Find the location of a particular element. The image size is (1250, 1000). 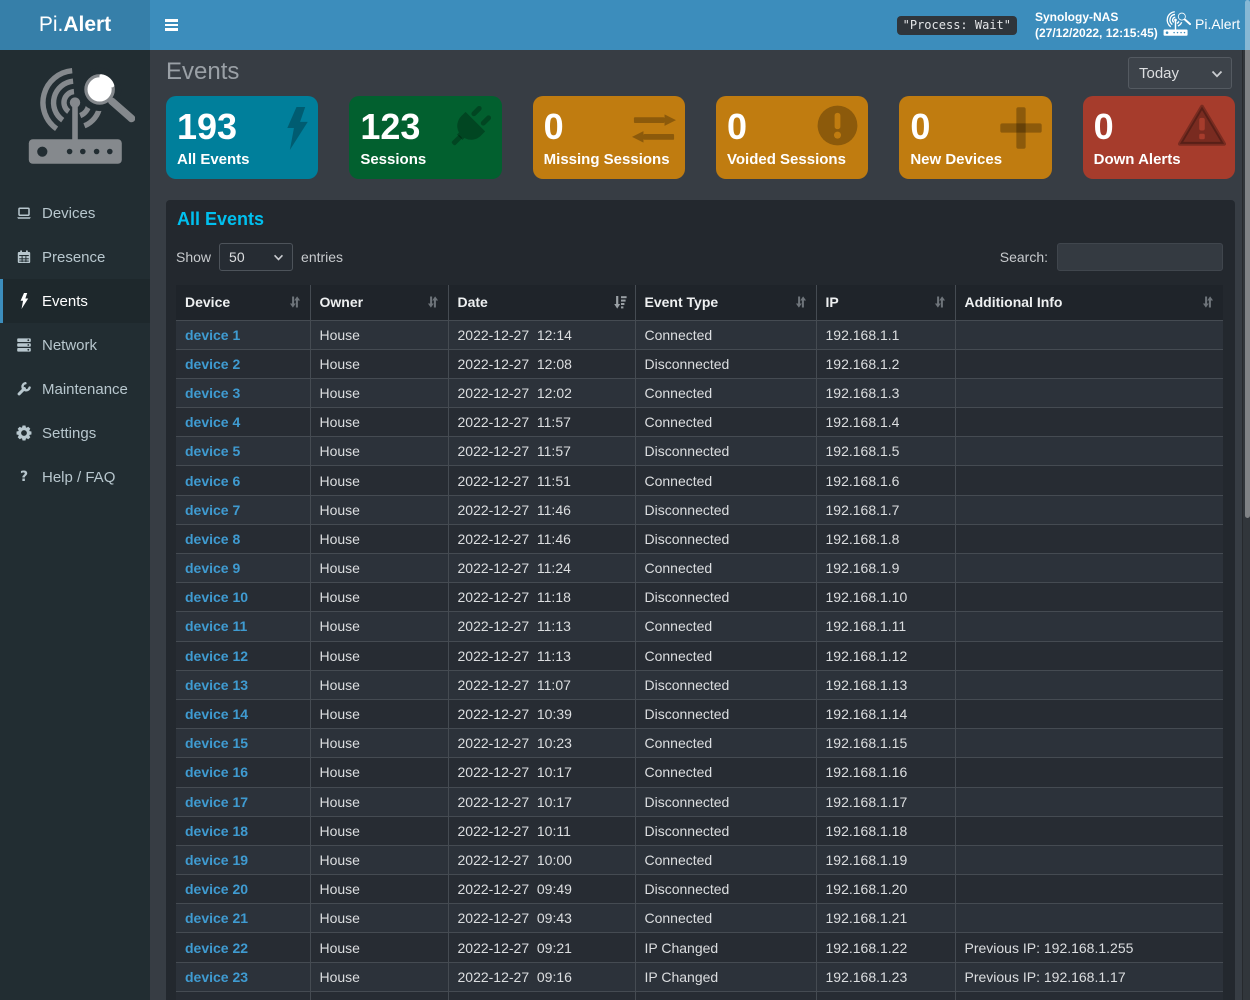

device-link: device 19 is located at coordinates (217, 859).